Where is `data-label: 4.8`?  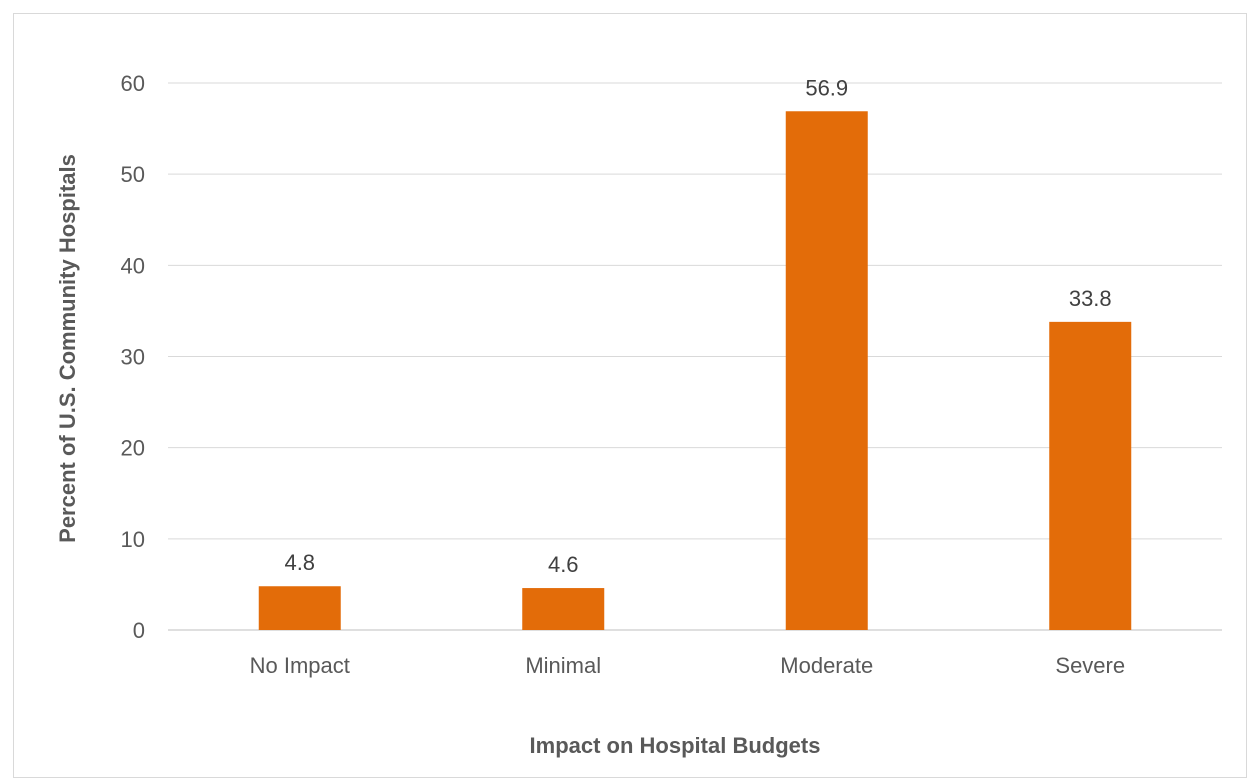
data-label: 4.8 is located at coordinates (299, 562).